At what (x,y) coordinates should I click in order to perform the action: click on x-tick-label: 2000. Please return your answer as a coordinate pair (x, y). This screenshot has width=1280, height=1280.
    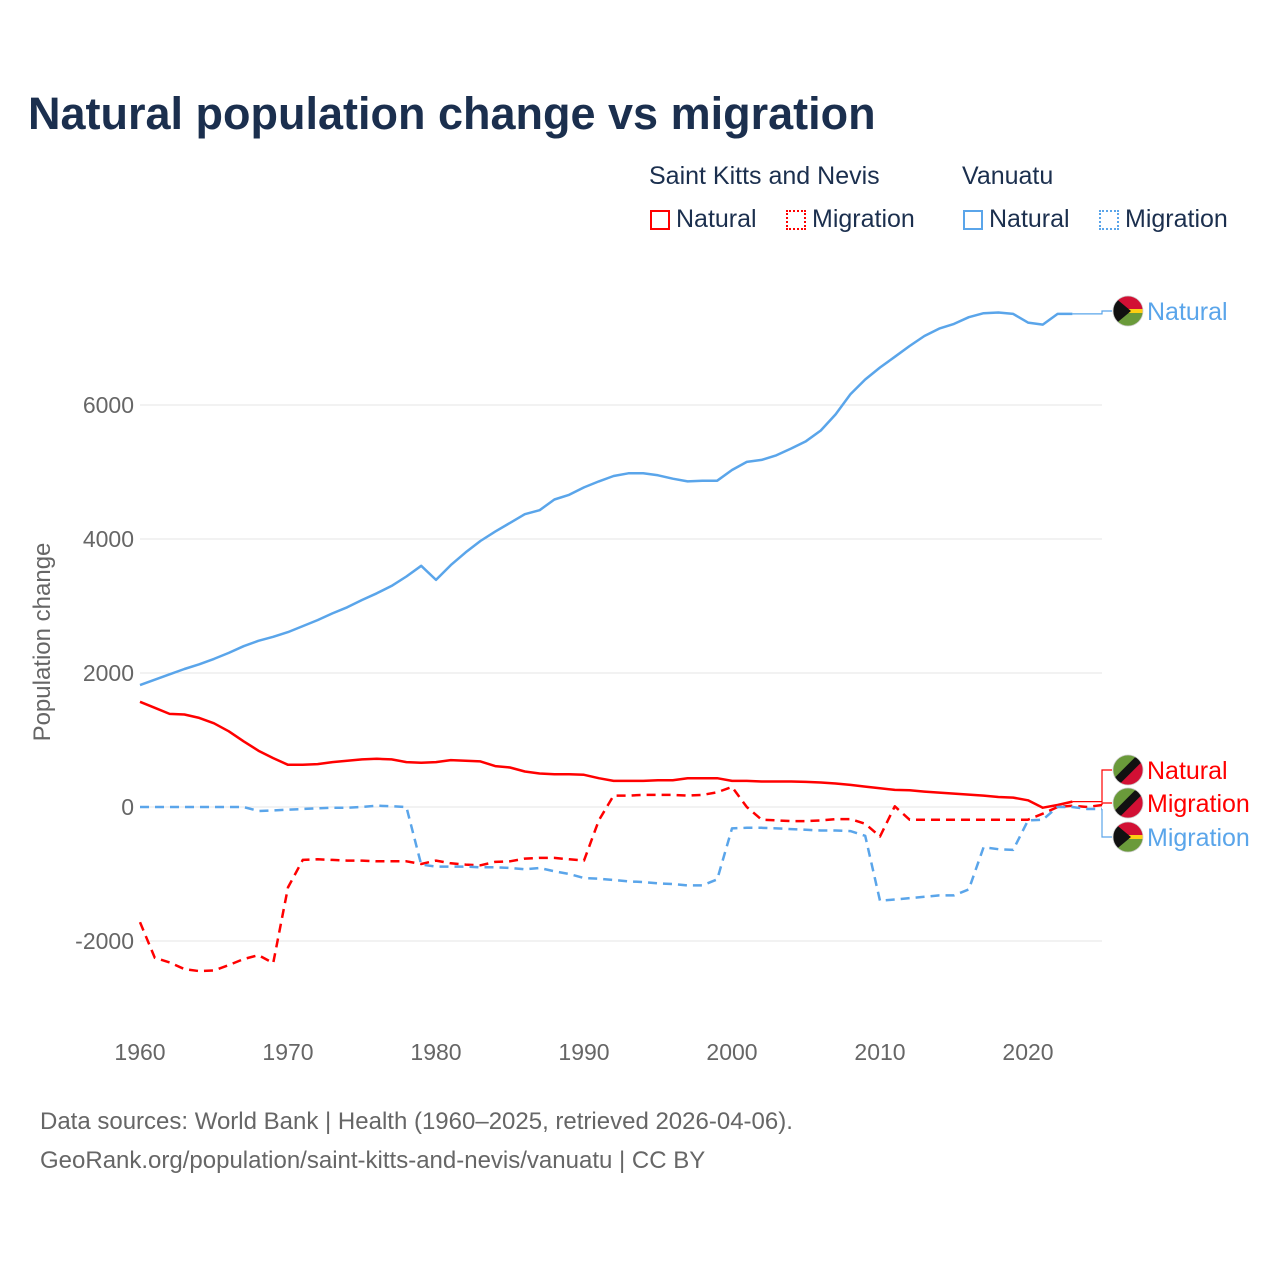
    Looking at the image, I should click on (731, 1052).